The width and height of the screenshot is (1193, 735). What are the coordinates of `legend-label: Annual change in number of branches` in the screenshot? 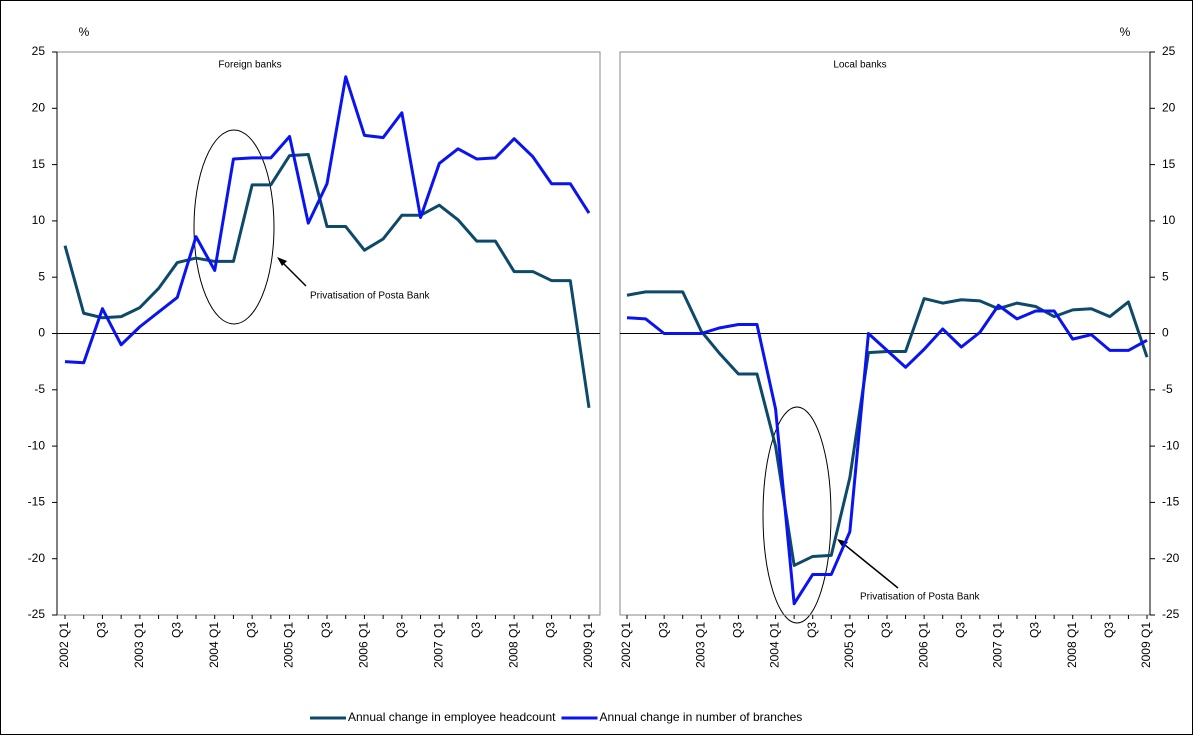 It's located at (701, 717).